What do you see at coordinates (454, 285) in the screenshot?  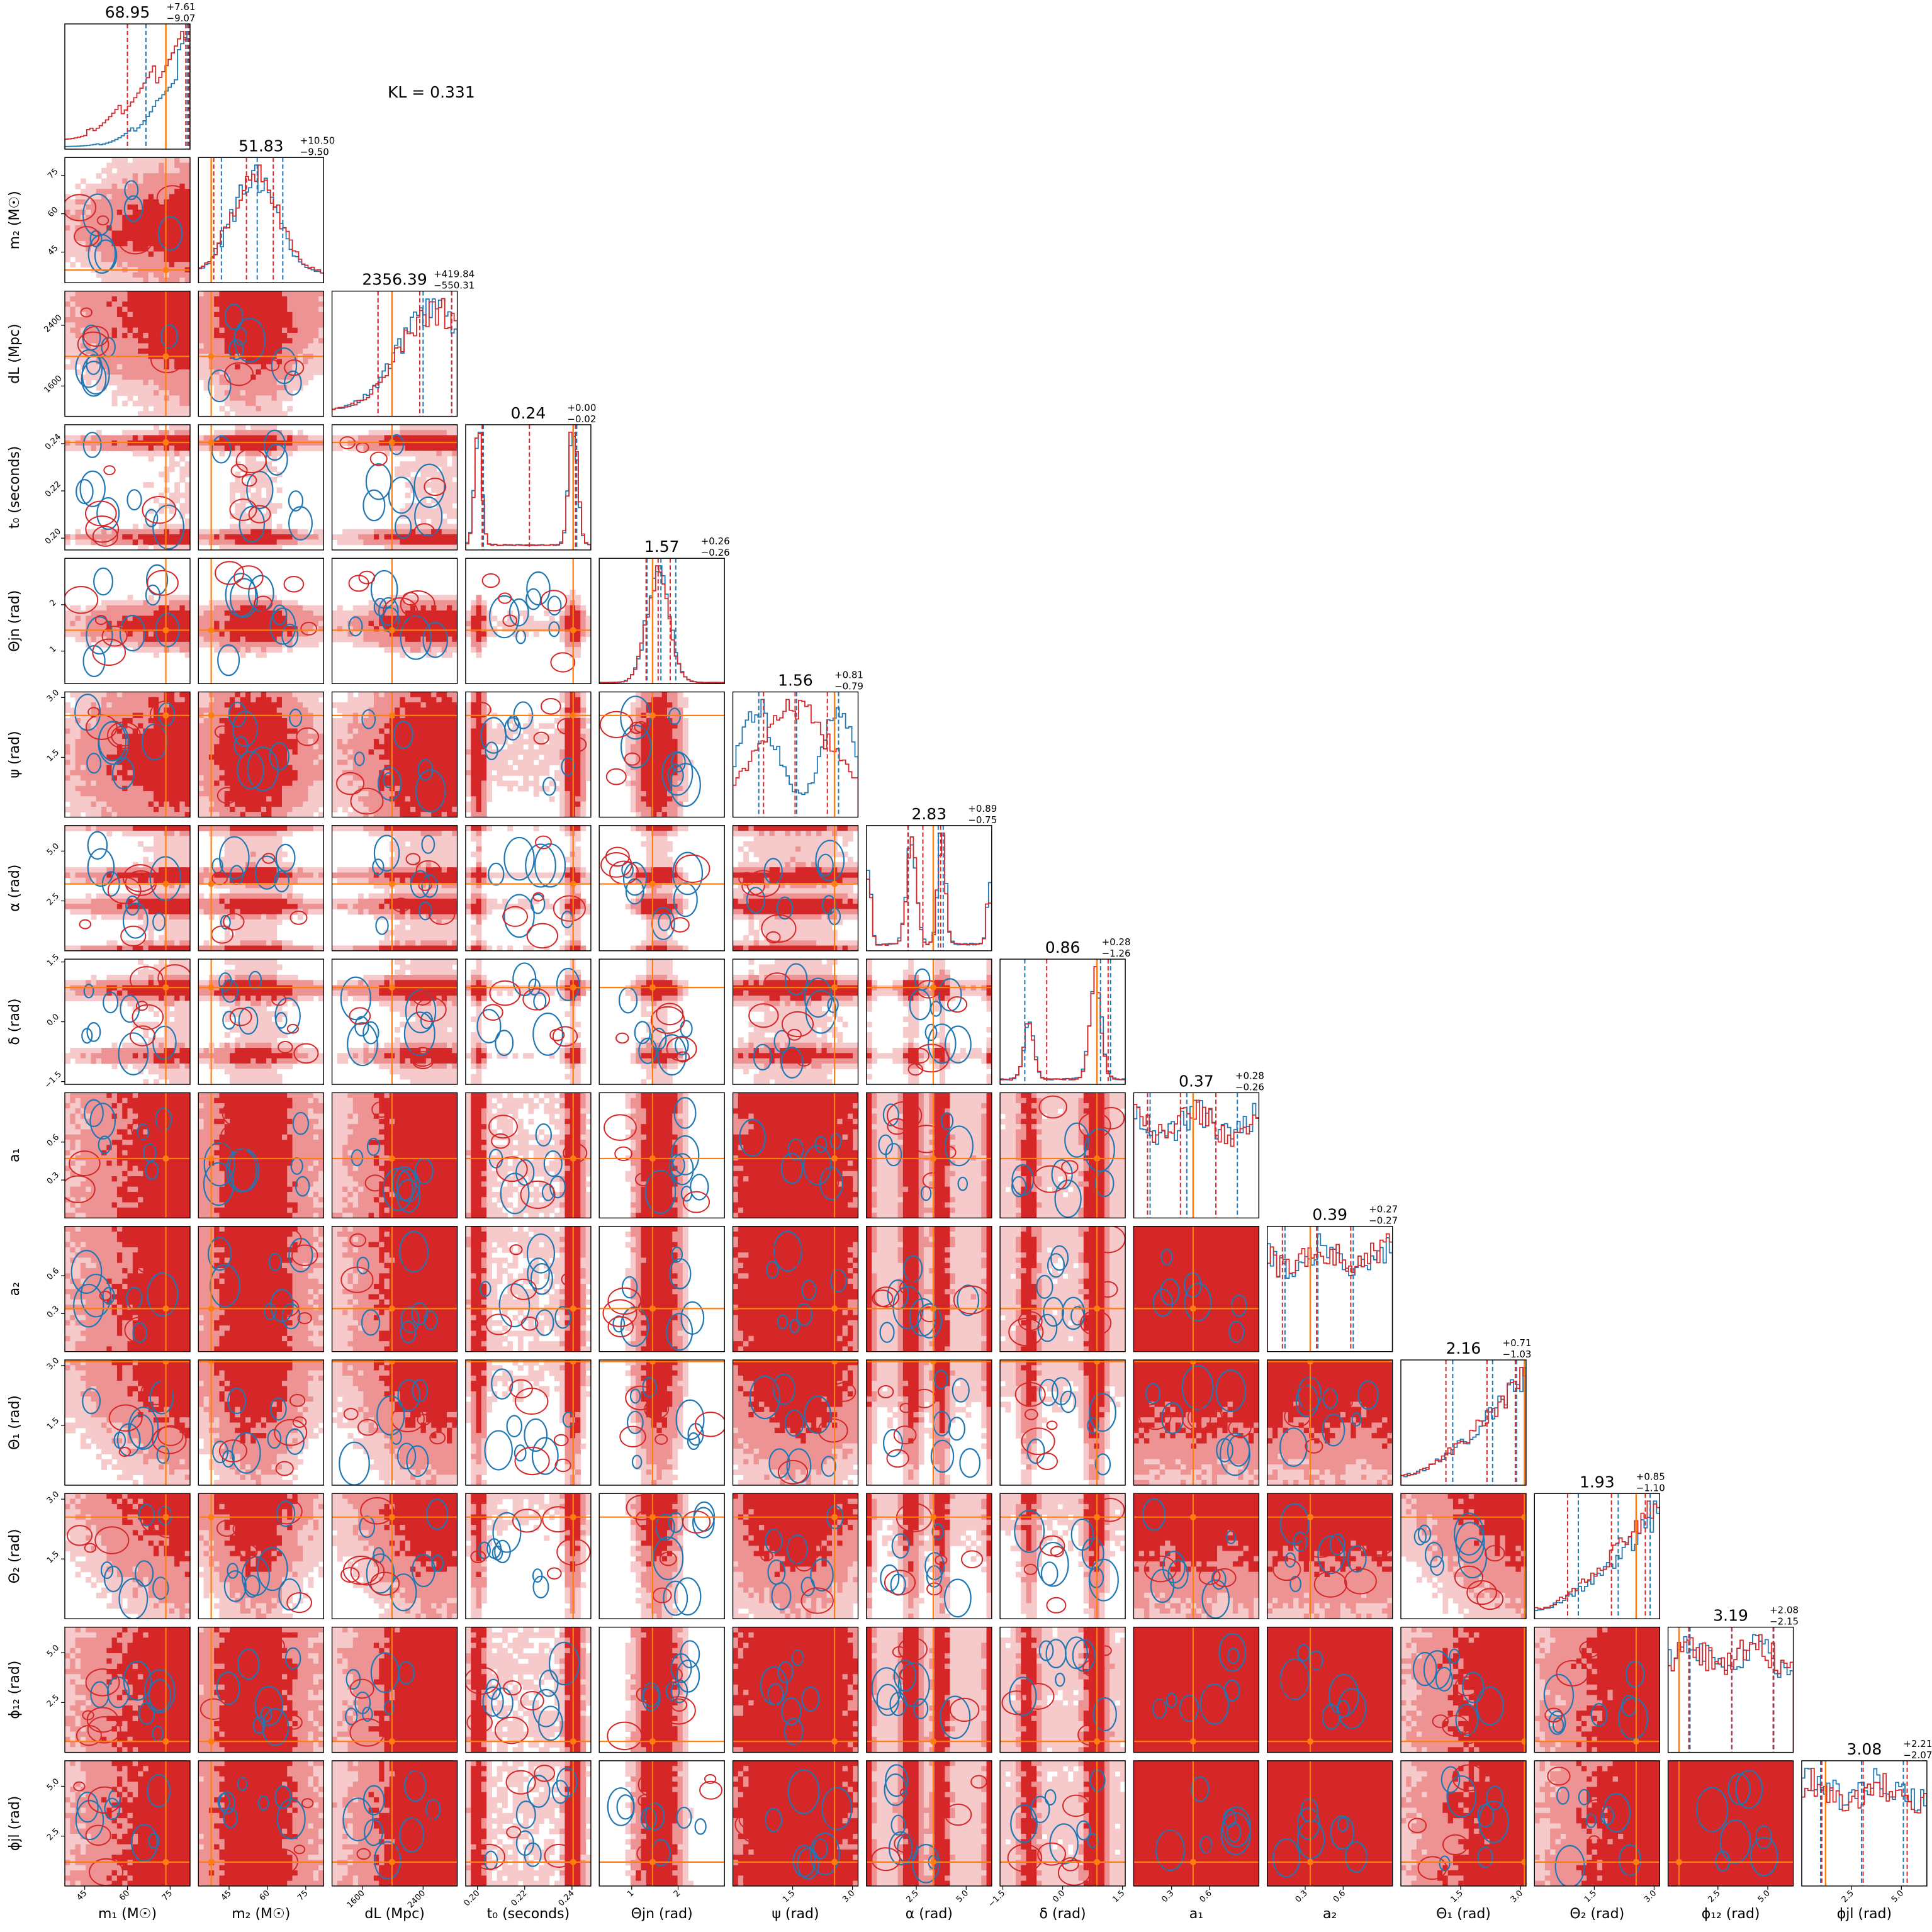 I see `title-minus: −550.31` at bounding box center [454, 285].